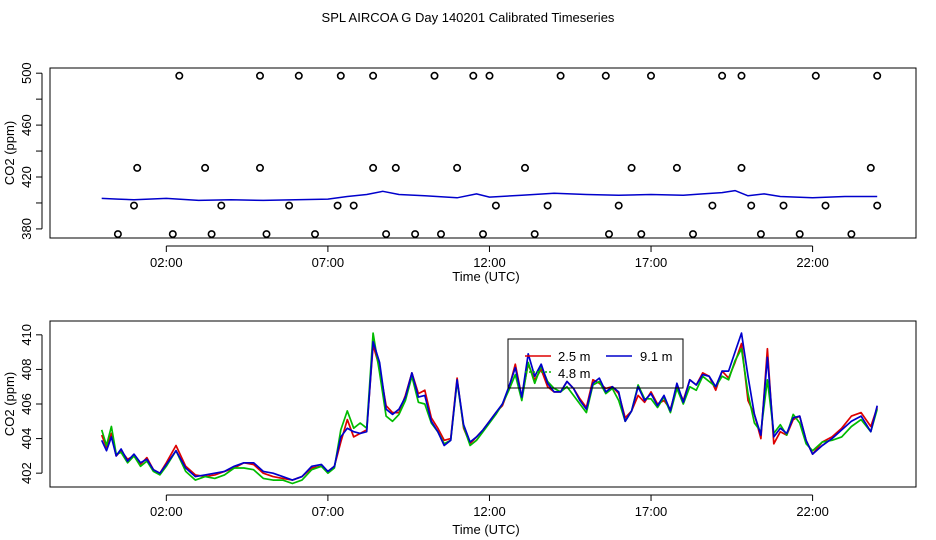  Describe the element at coordinates (26, 370) in the screenshot. I see `bottom-y-tick-label: 408` at that location.